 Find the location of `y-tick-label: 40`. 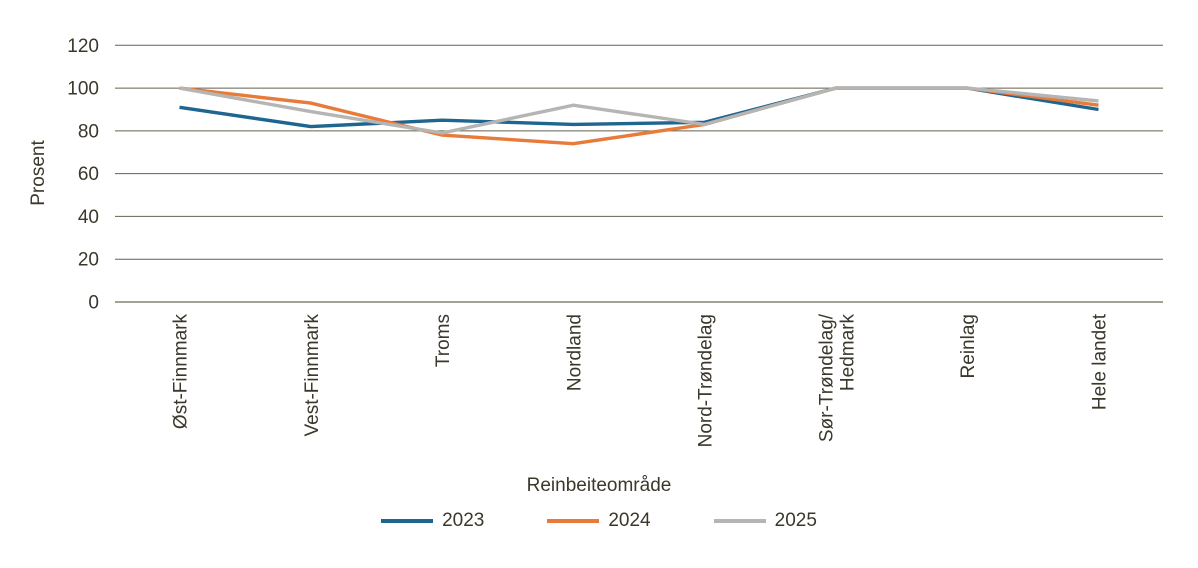

y-tick-label: 40 is located at coordinates (88, 217).